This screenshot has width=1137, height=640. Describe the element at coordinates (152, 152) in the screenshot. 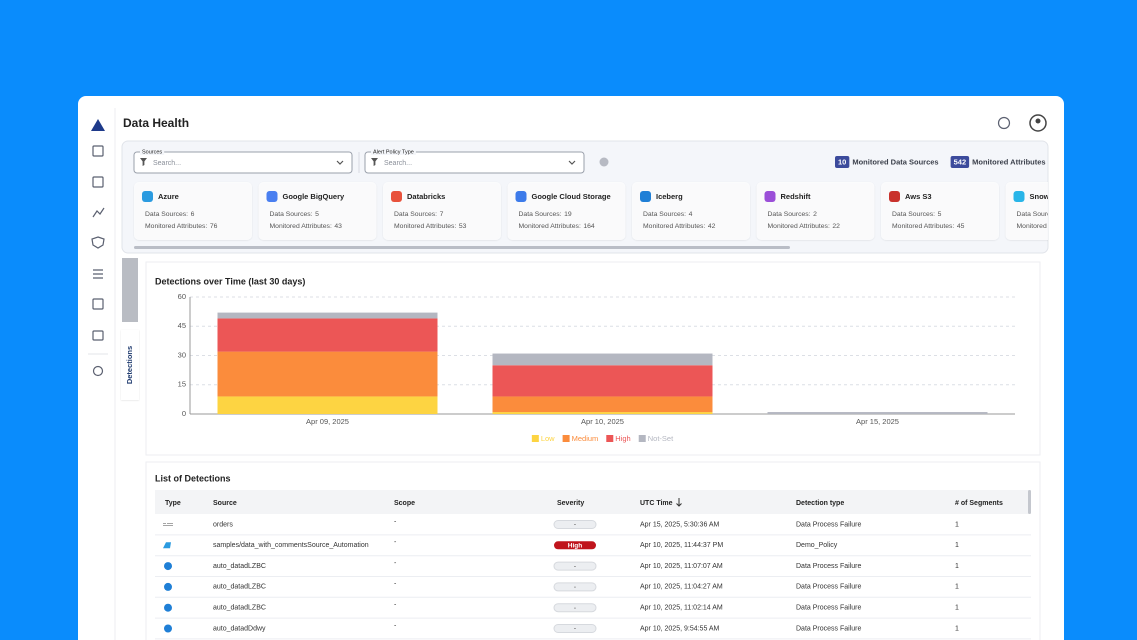

I see `filter-label: Sources` at that location.